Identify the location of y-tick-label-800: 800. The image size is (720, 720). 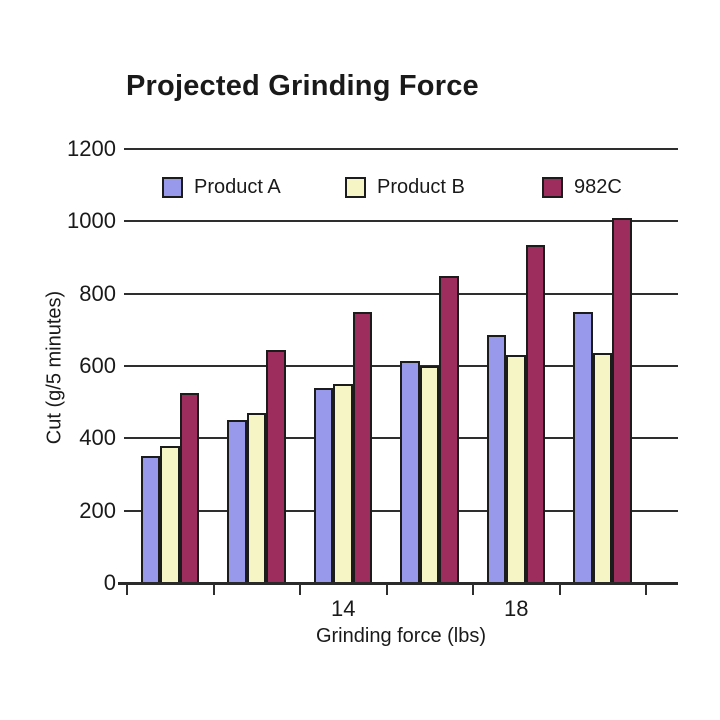
(97, 293).